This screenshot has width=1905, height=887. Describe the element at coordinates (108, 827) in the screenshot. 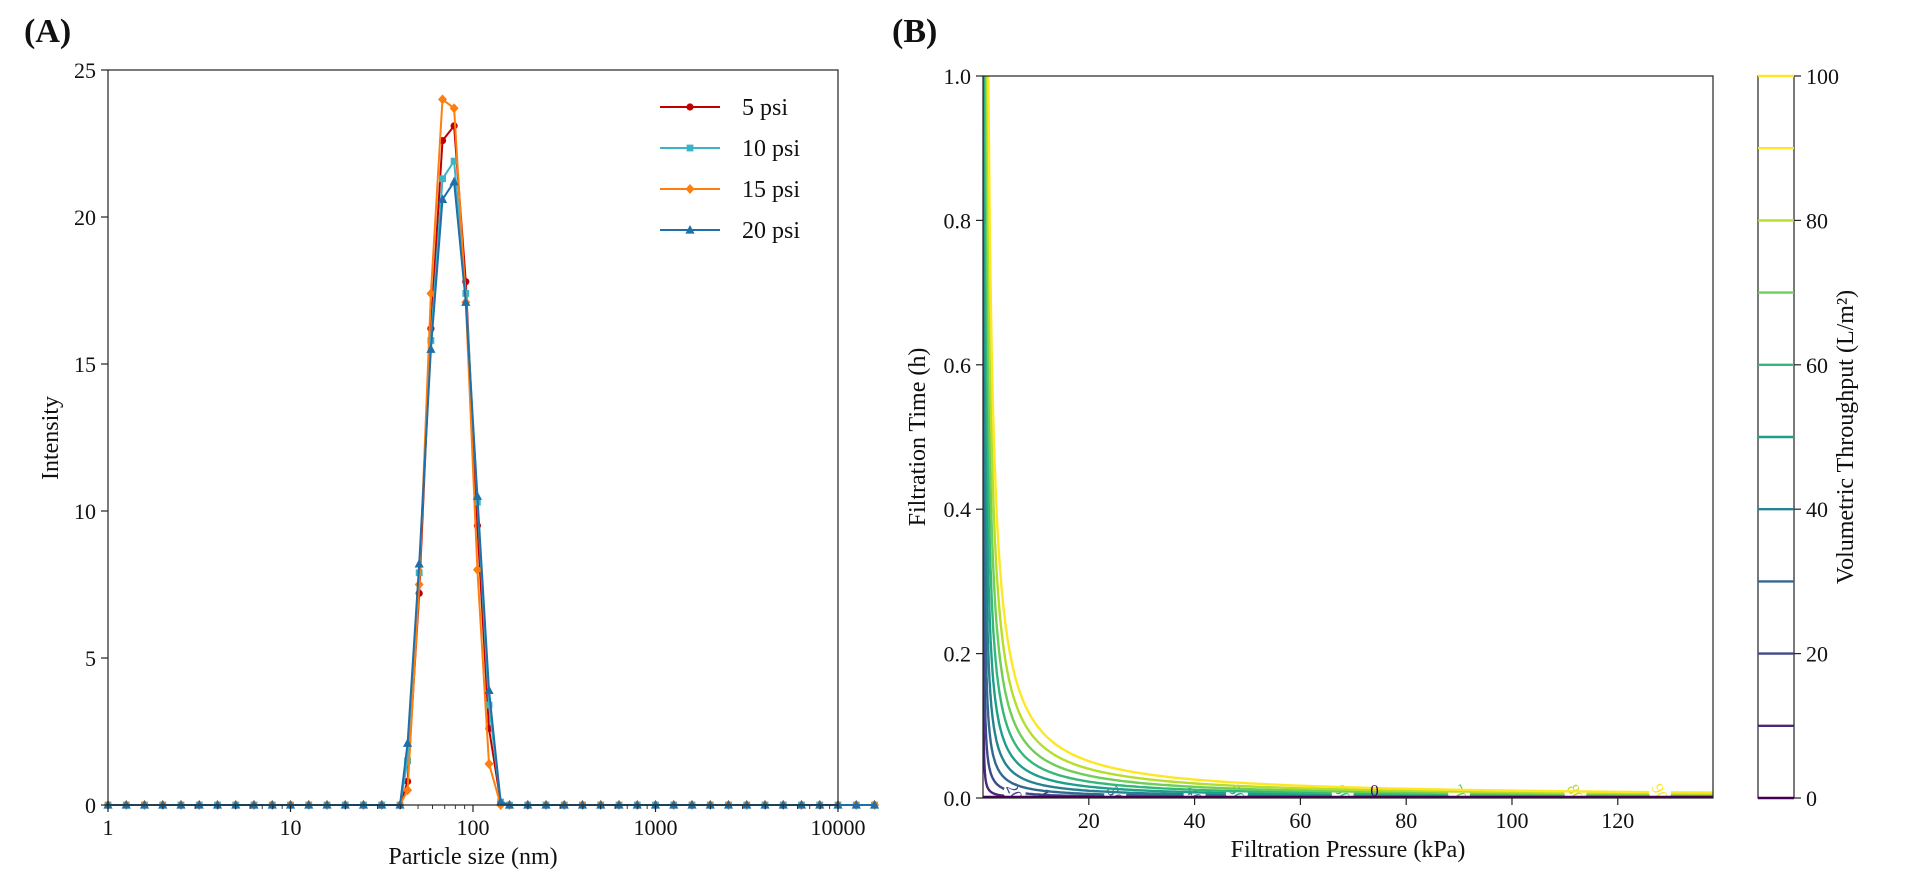

I see `x-tick-label: 1` at that location.